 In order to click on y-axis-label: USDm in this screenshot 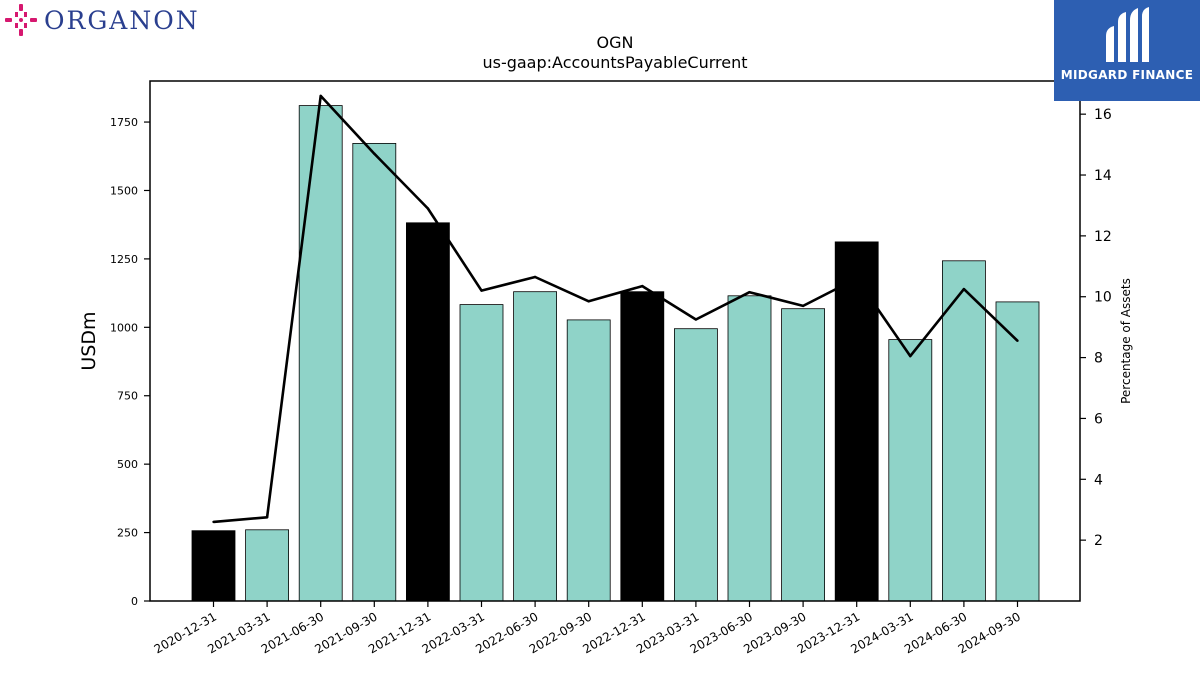, I will do `click(89, 340)`.